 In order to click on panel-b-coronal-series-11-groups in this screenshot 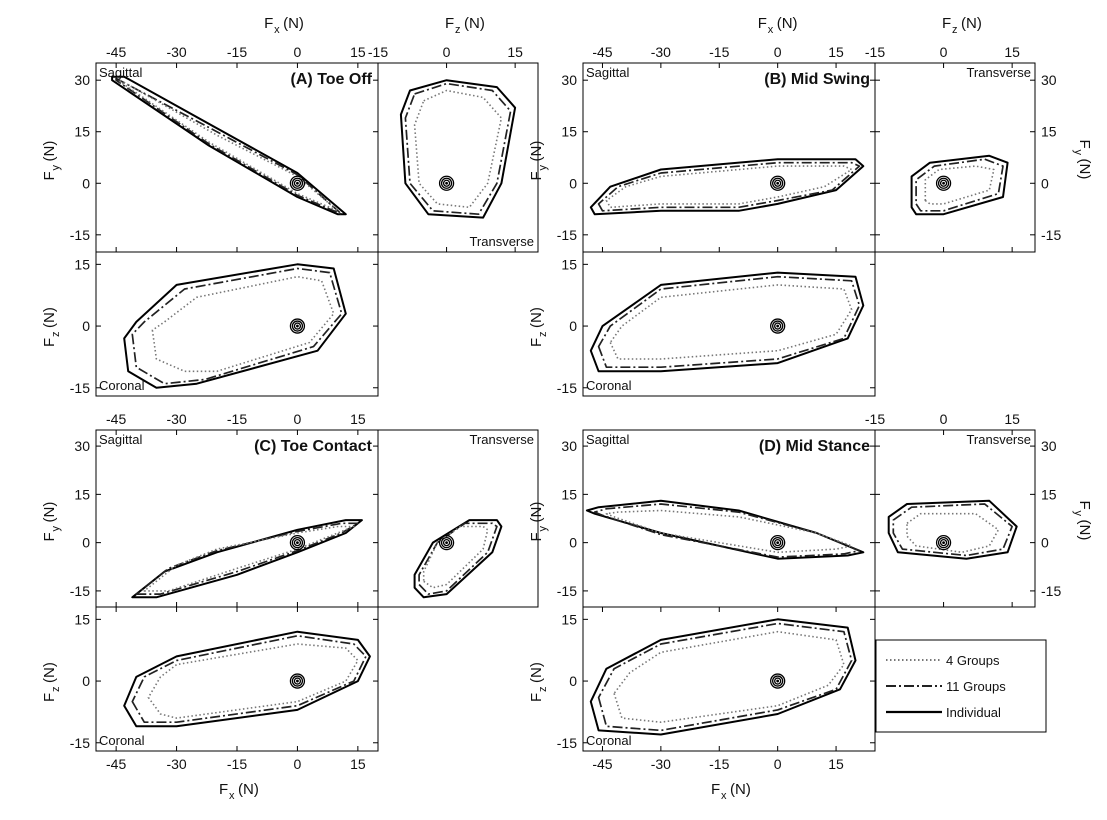, I will do `click(729, 322)`.